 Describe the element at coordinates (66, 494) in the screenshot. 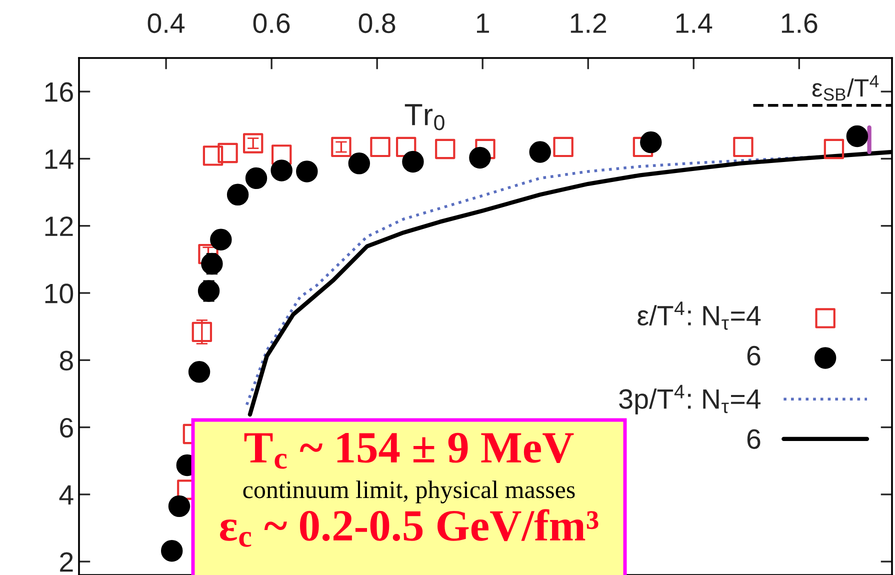

I see `y-tick-label: 4` at that location.